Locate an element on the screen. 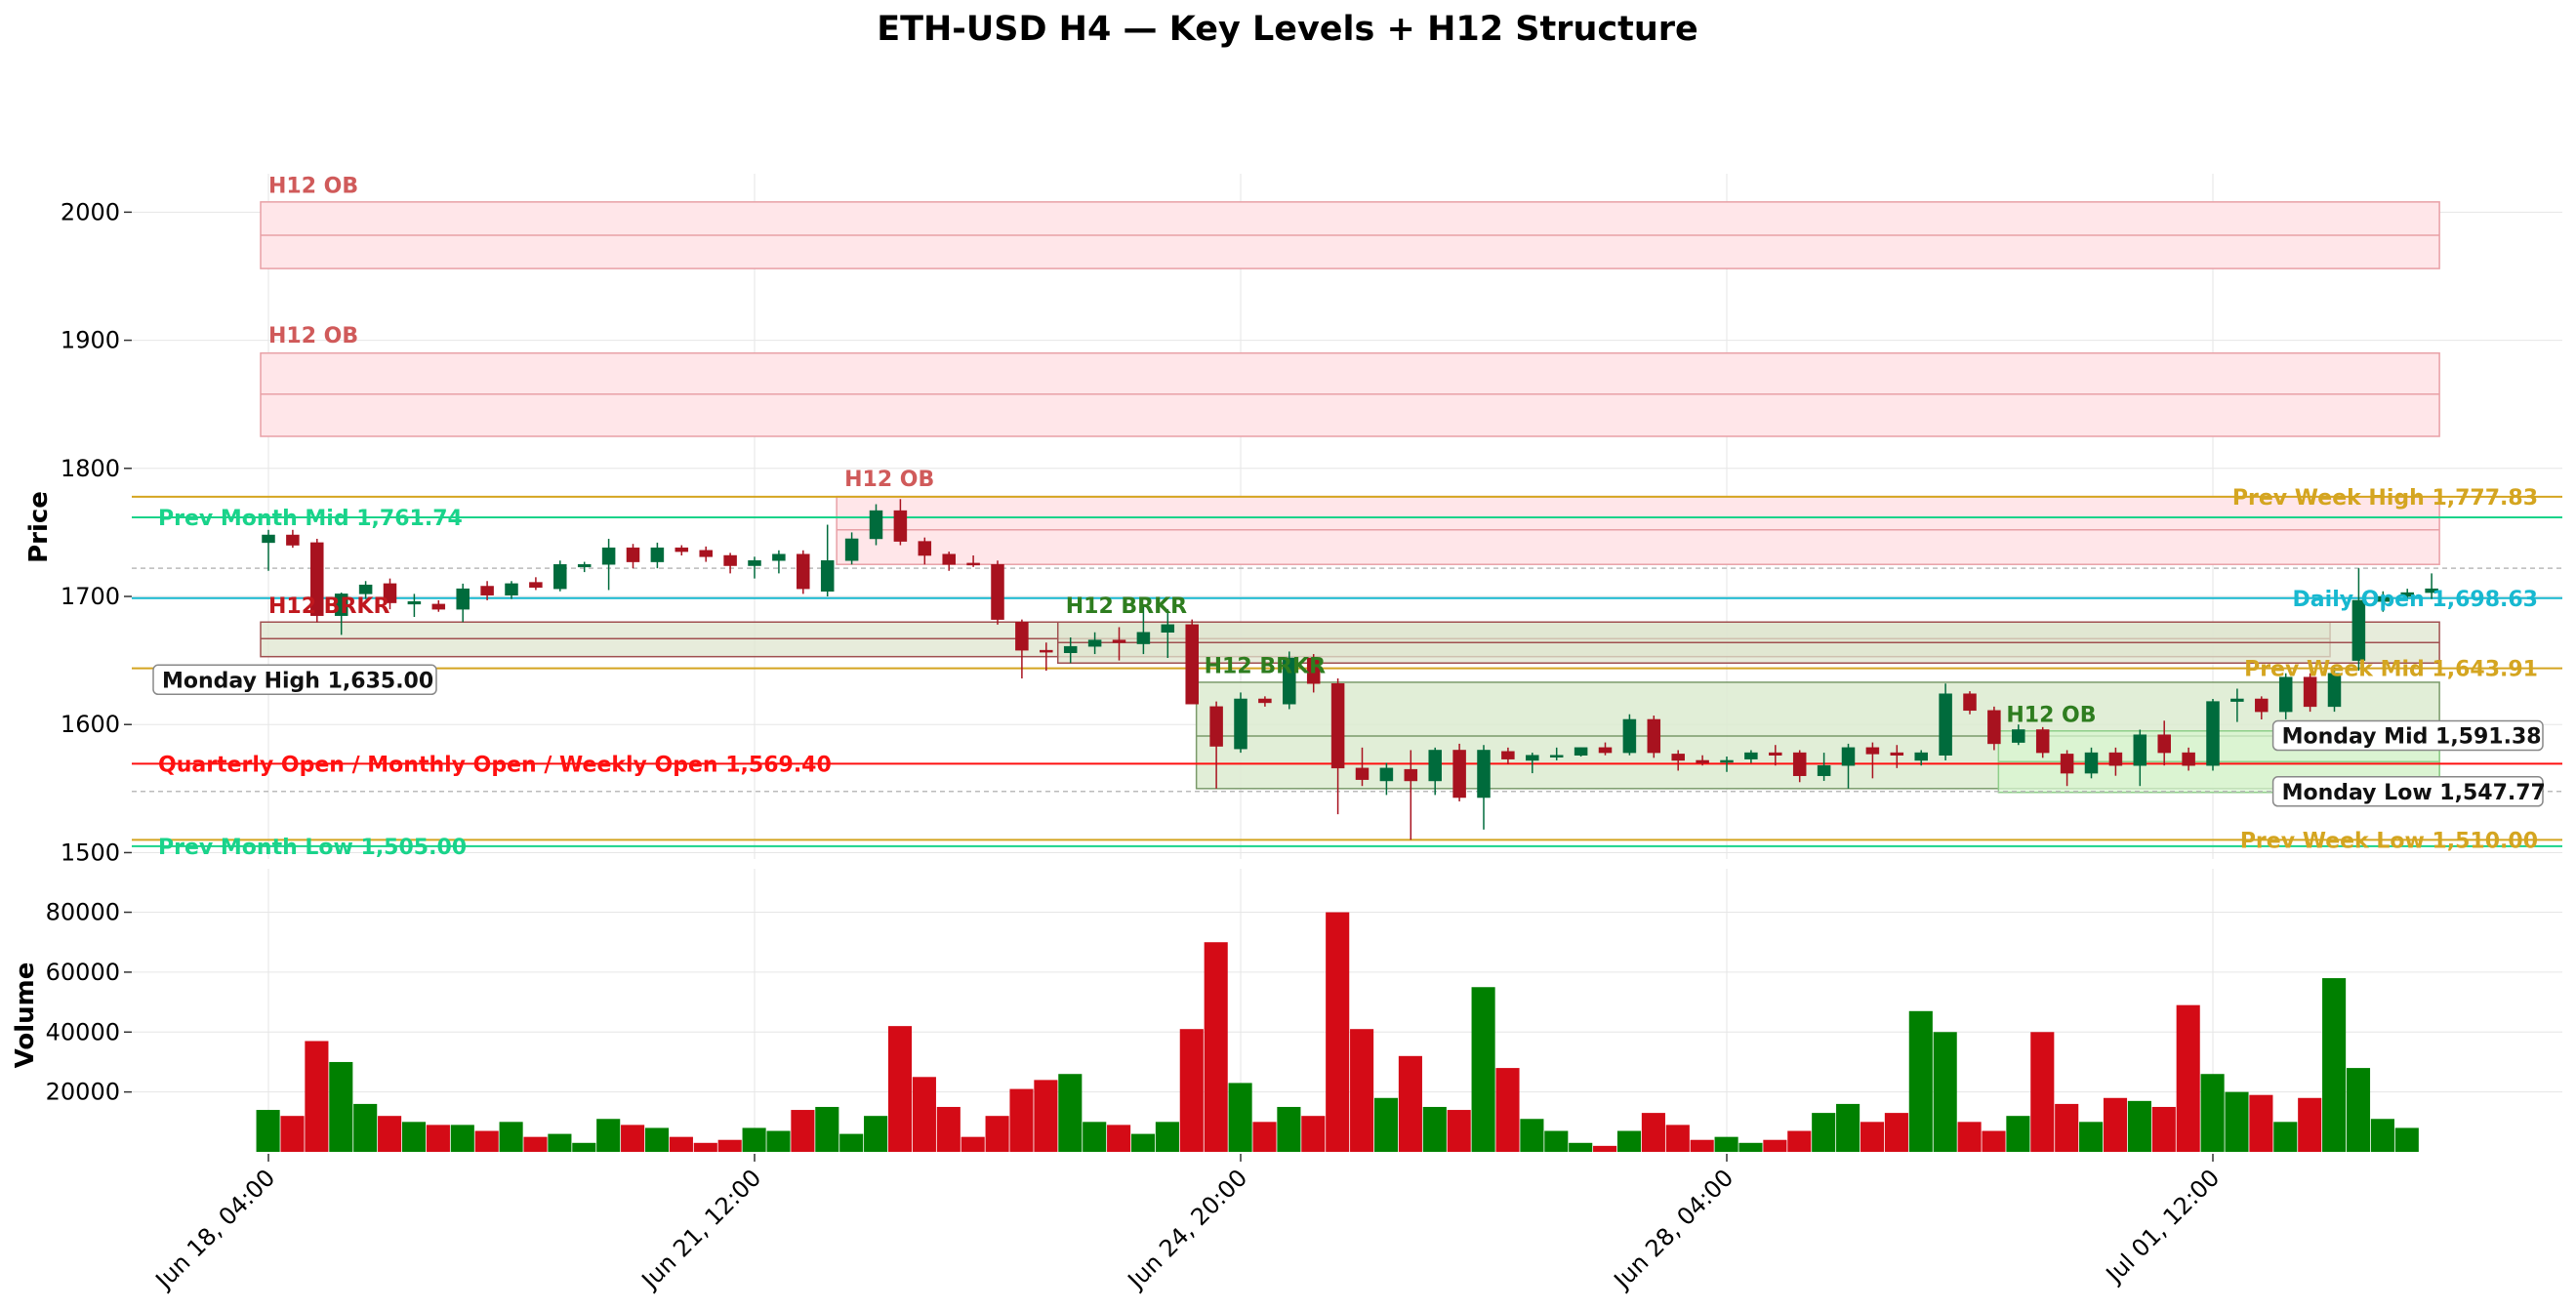 The height and width of the screenshot is (1310, 2576). volume-axis-label: Volume is located at coordinates (25, 1016).